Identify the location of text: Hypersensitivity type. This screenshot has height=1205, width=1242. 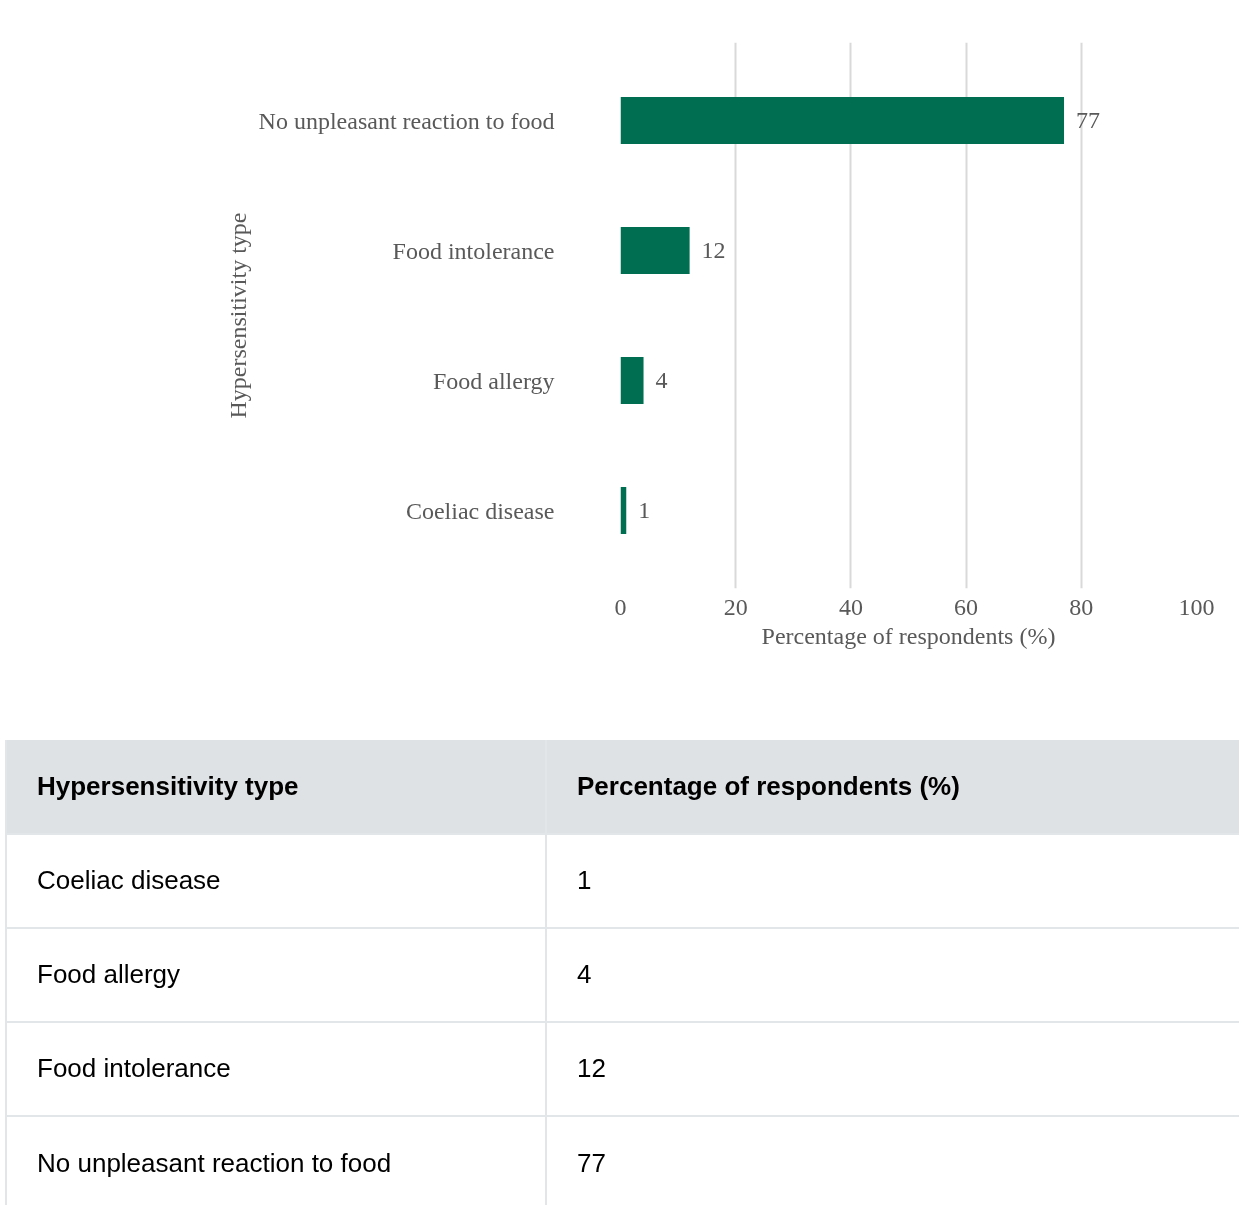
(168, 785).